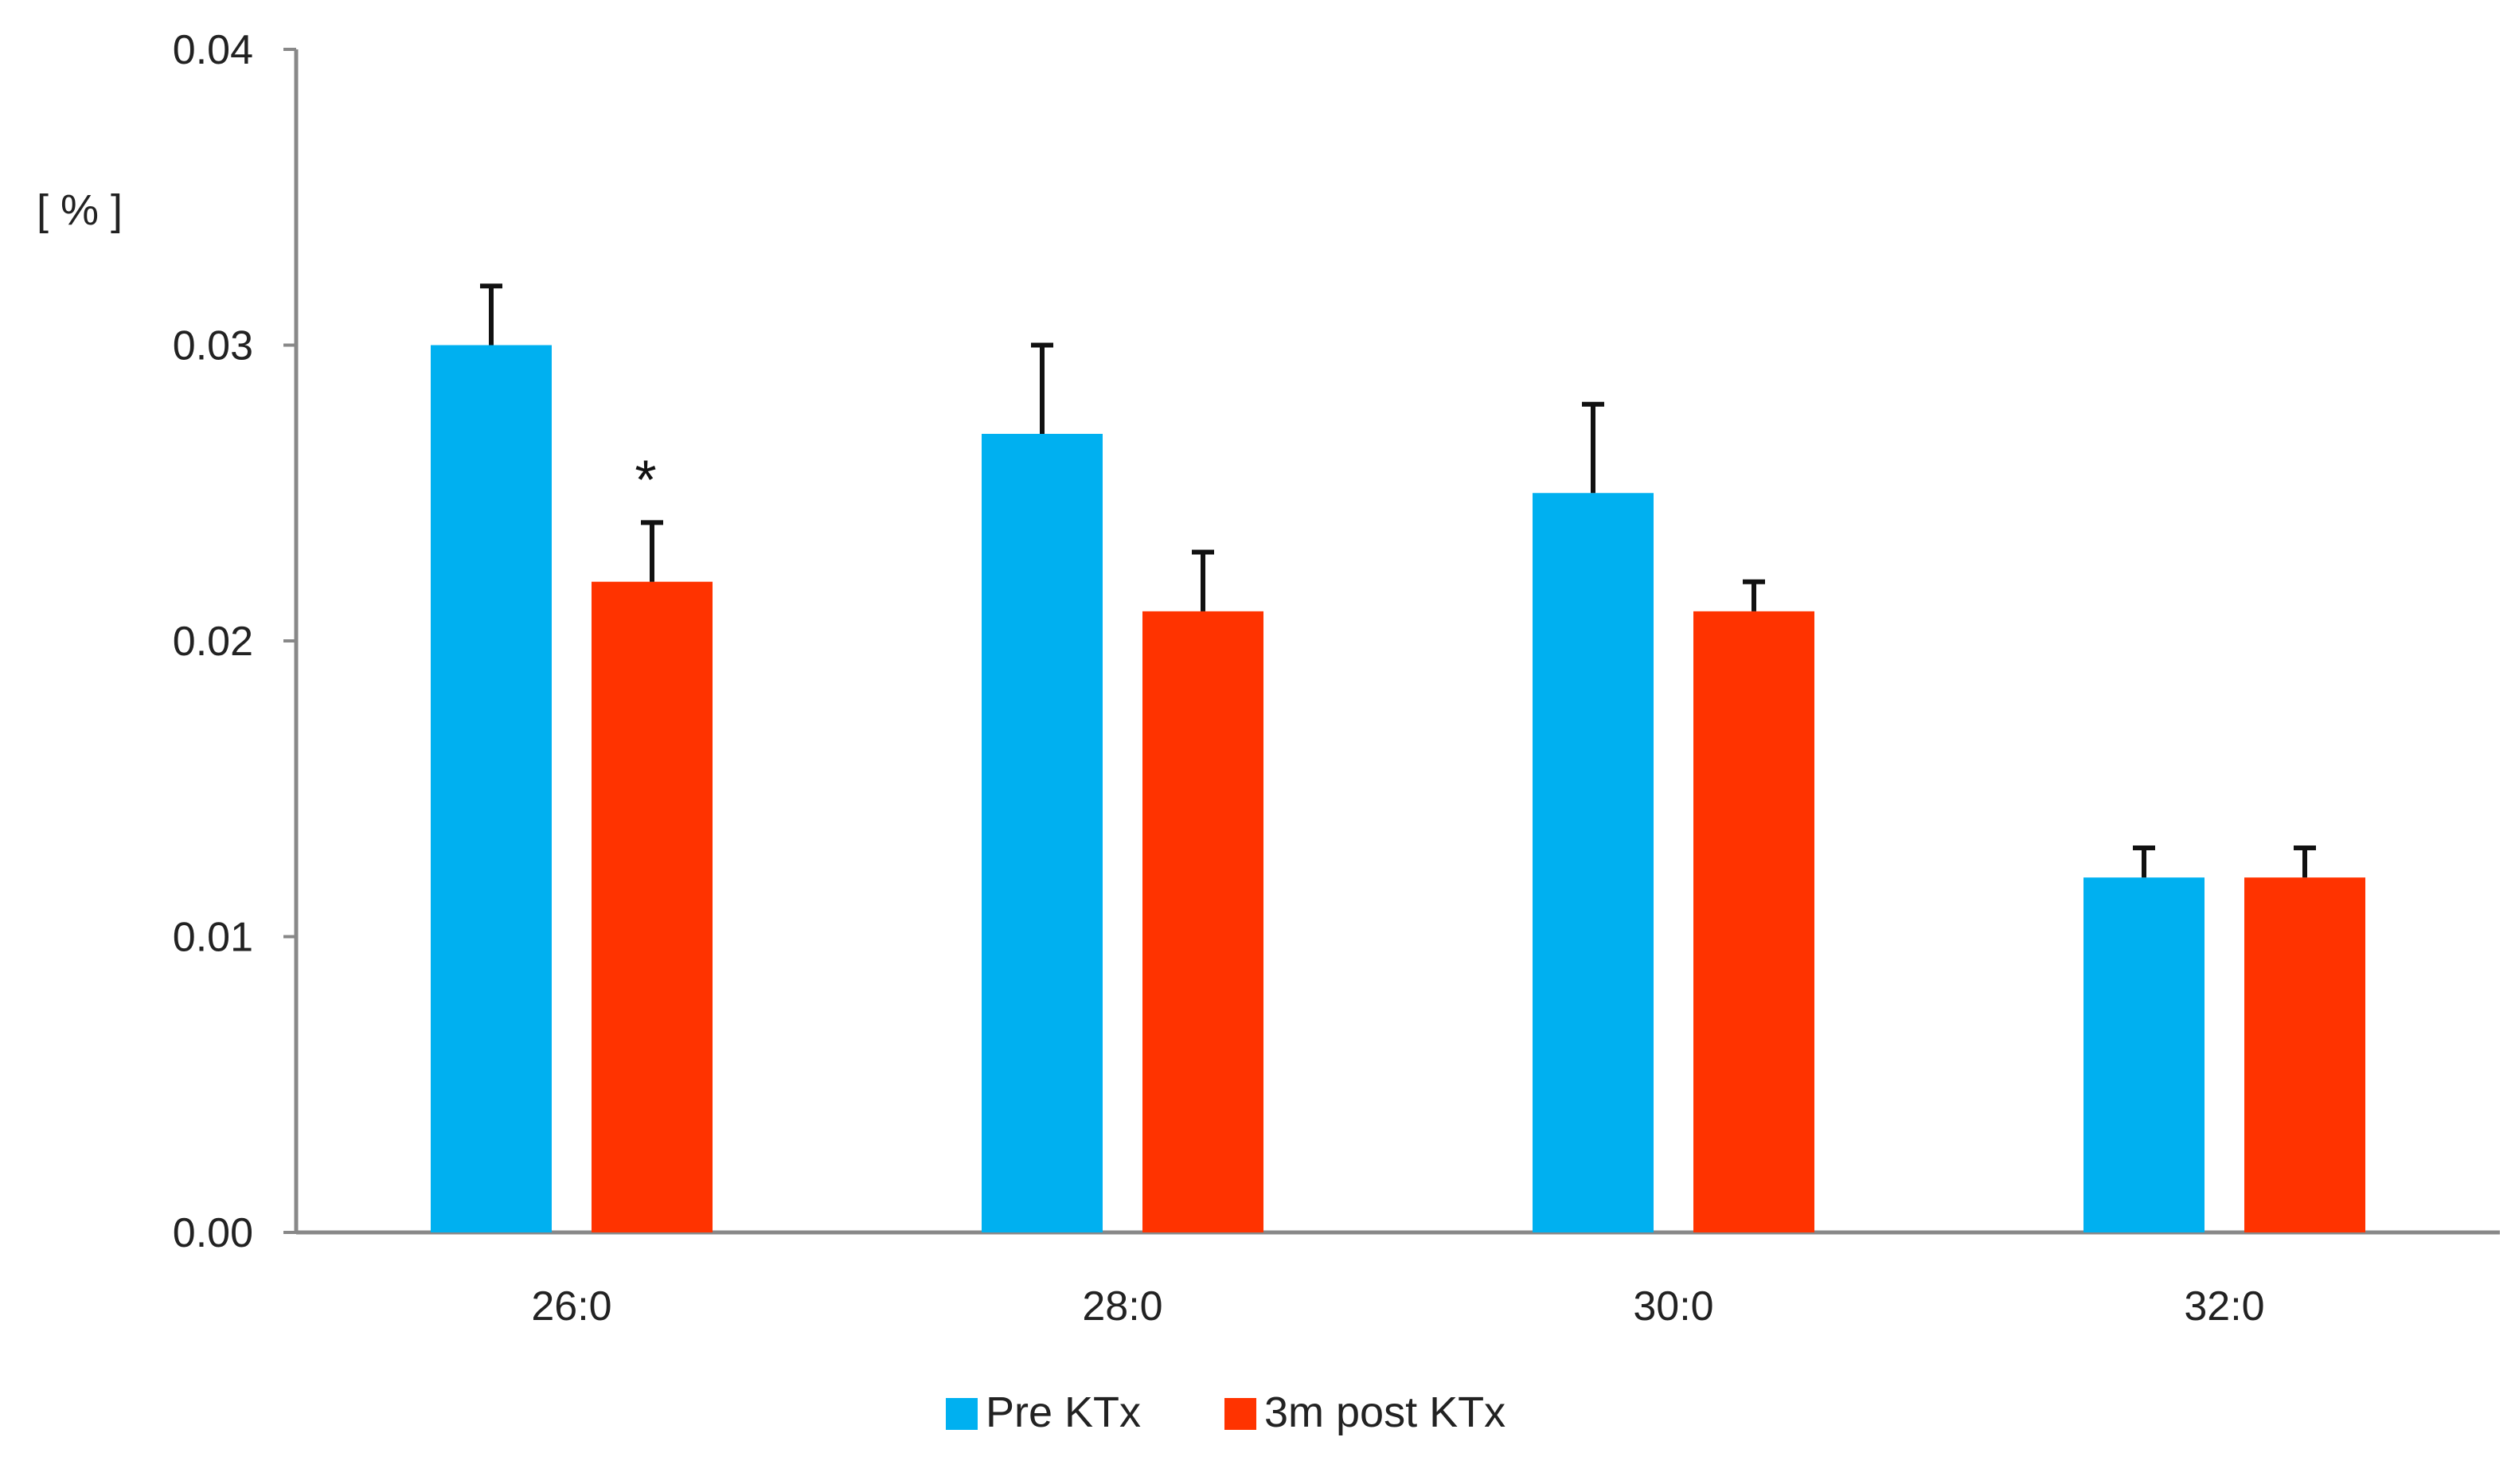  Describe the element at coordinates (645, 479) in the screenshot. I see `significance-marker: *` at that location.